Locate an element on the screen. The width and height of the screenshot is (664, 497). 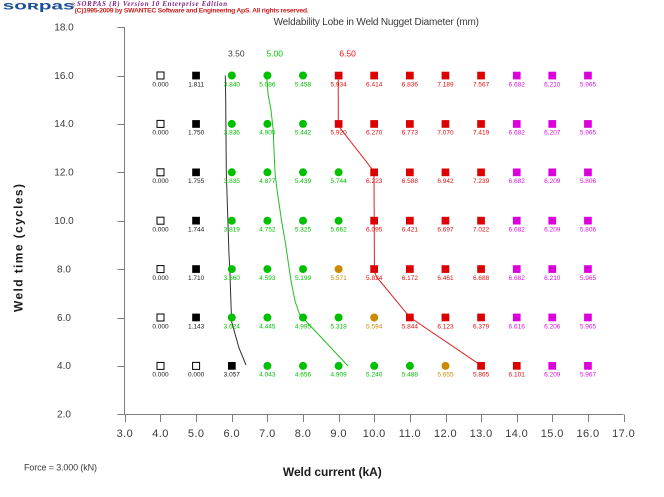
svg-text: 4.995 is located at coordinates (303, 326).